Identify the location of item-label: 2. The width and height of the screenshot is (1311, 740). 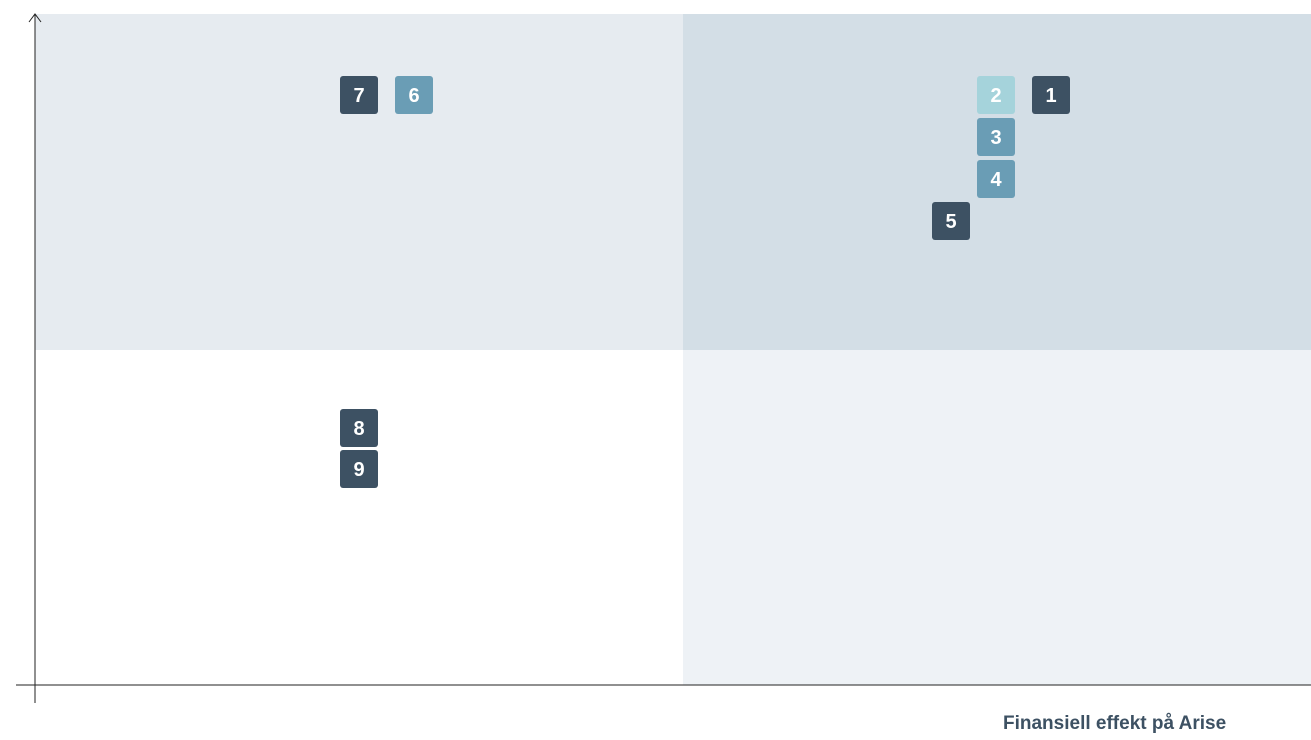
(995, 96).